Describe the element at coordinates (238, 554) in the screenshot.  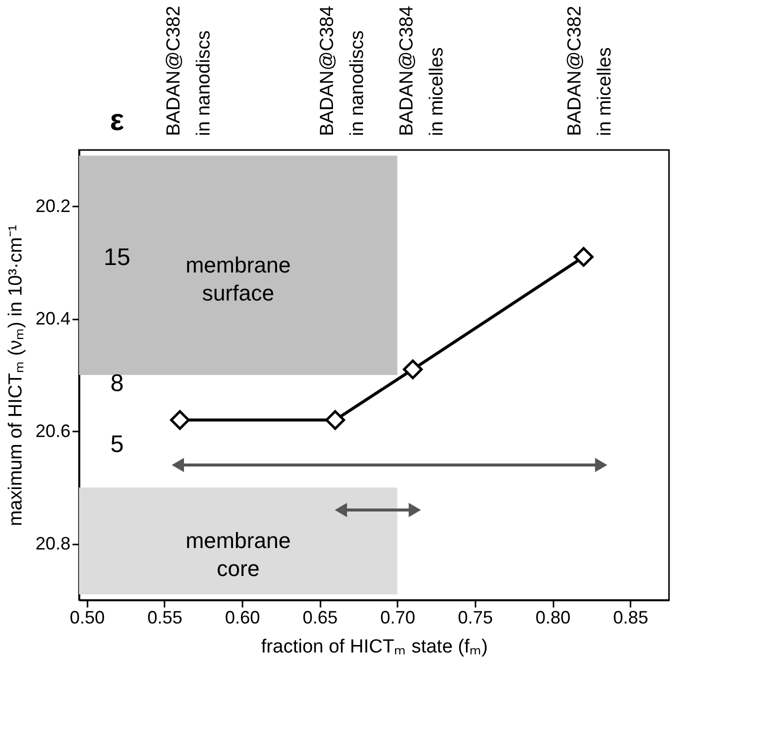
I see `annotation: membrane core` at that location.